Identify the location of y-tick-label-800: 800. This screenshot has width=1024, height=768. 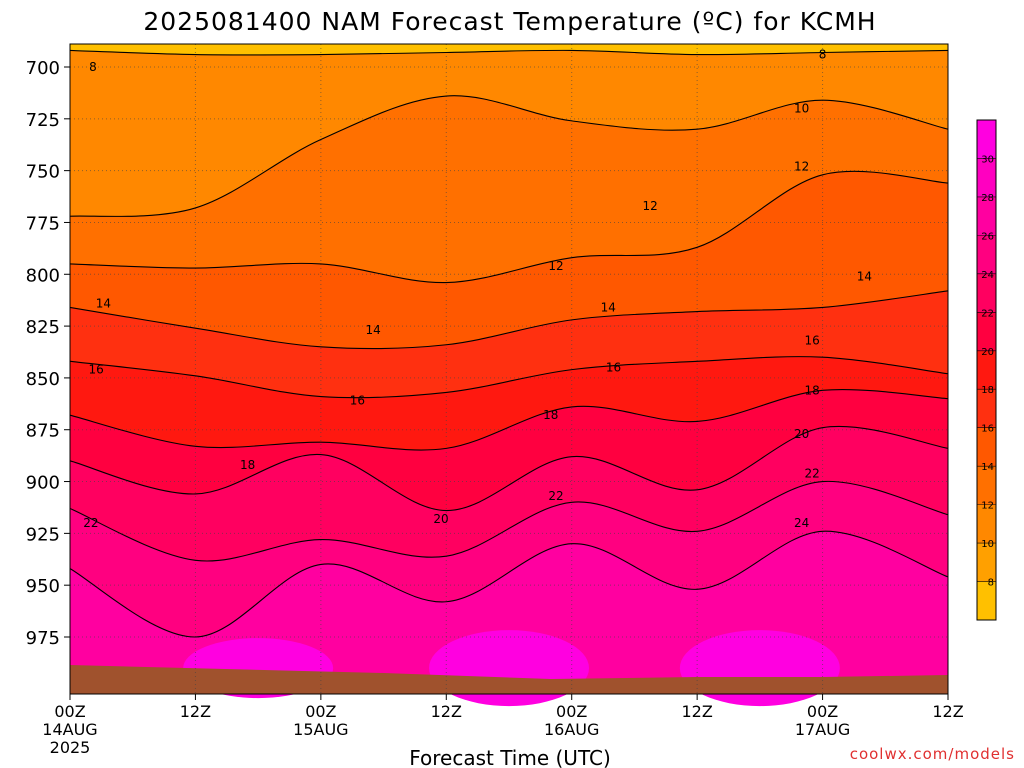
(43, 275).